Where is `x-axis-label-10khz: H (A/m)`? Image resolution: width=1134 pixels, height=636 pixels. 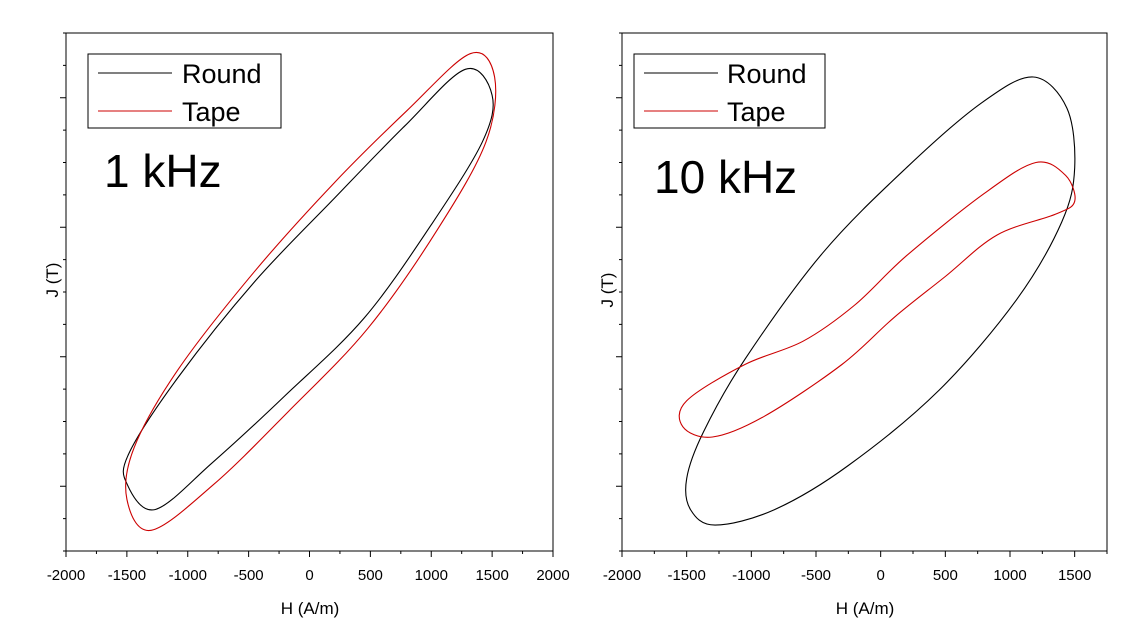
x-axis-label-10khz: H (A/m) is located at coordinates (865, 608).